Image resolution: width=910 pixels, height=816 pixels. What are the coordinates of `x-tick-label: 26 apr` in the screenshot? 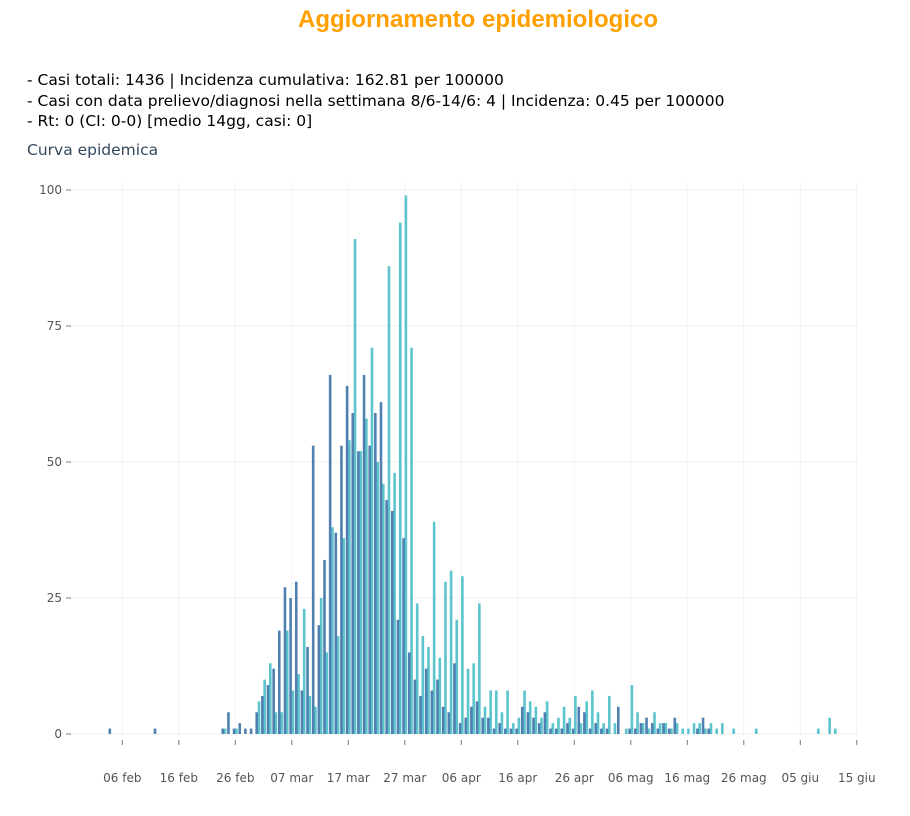 It's located at (574, 778).